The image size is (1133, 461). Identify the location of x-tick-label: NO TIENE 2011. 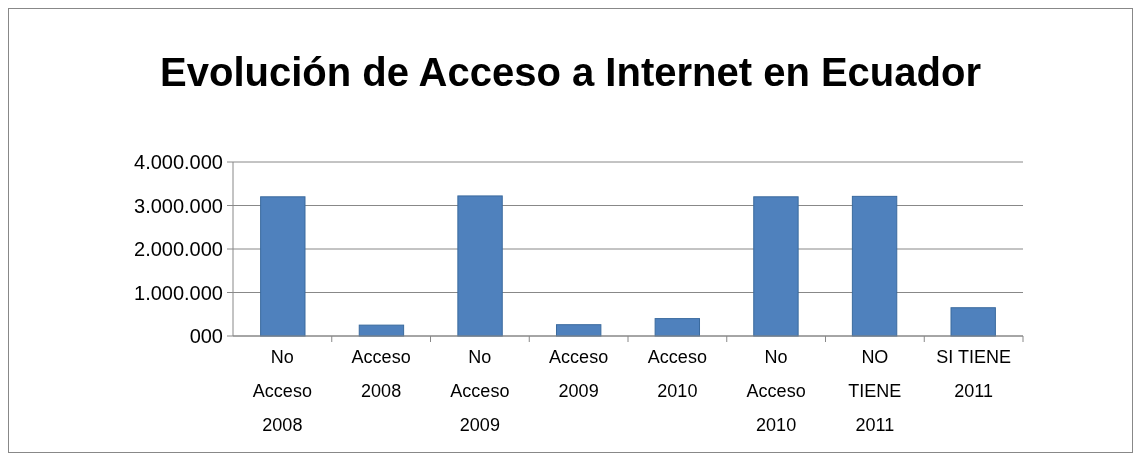
(875, 391).